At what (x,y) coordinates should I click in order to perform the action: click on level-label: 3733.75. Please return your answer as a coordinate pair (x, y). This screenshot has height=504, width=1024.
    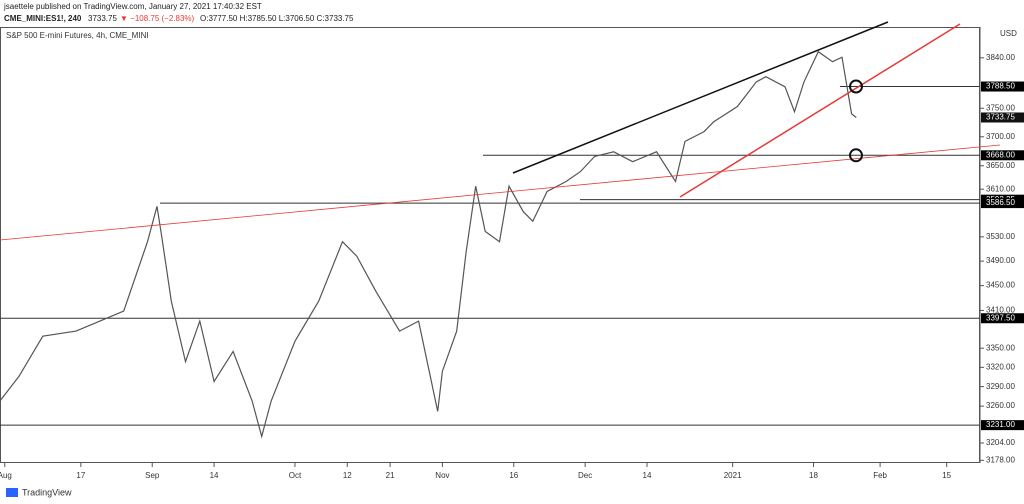
    Looking at the image, I should click on (1000, 117).